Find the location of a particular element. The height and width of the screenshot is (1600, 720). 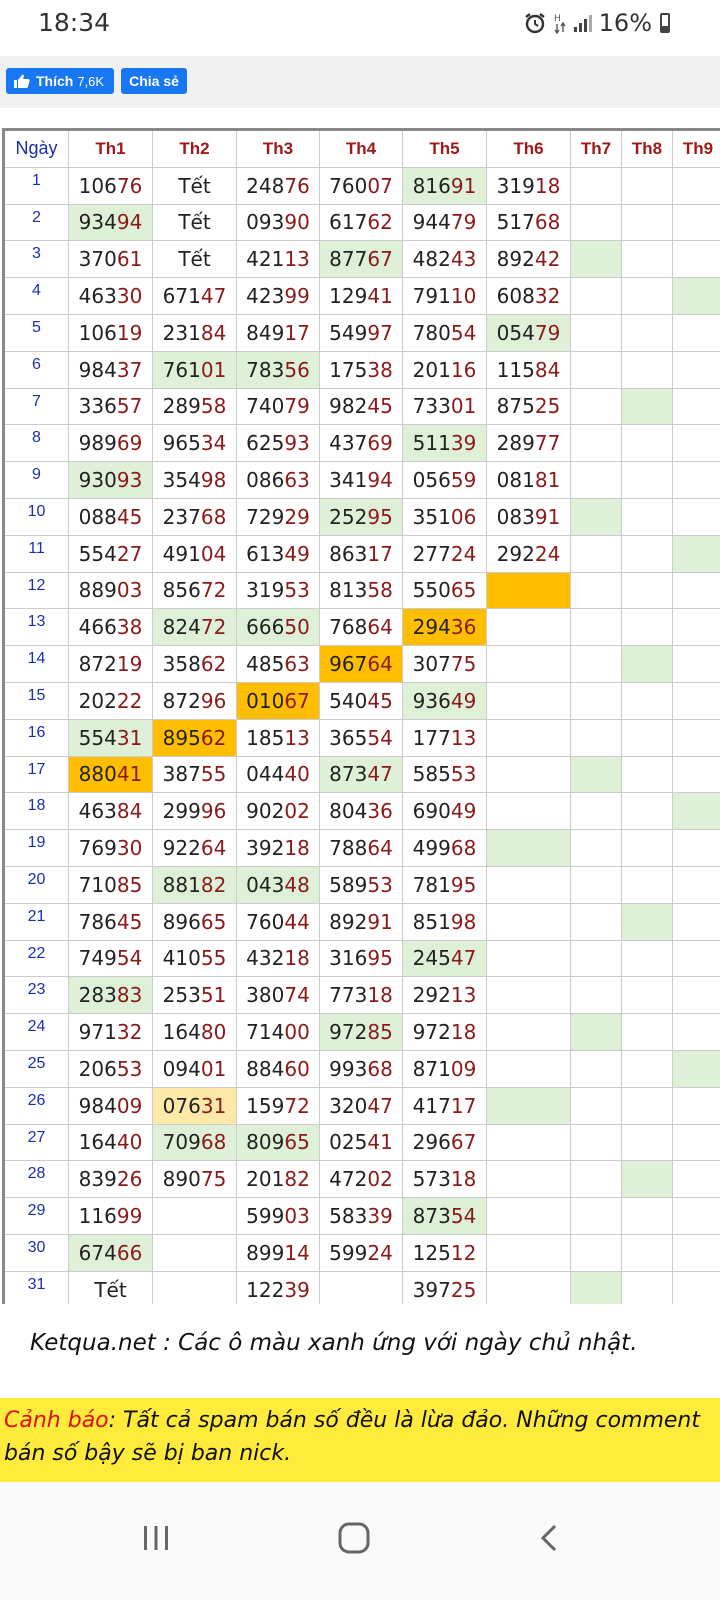

result-head-digits: 316 is located at coordinates (348, 958).